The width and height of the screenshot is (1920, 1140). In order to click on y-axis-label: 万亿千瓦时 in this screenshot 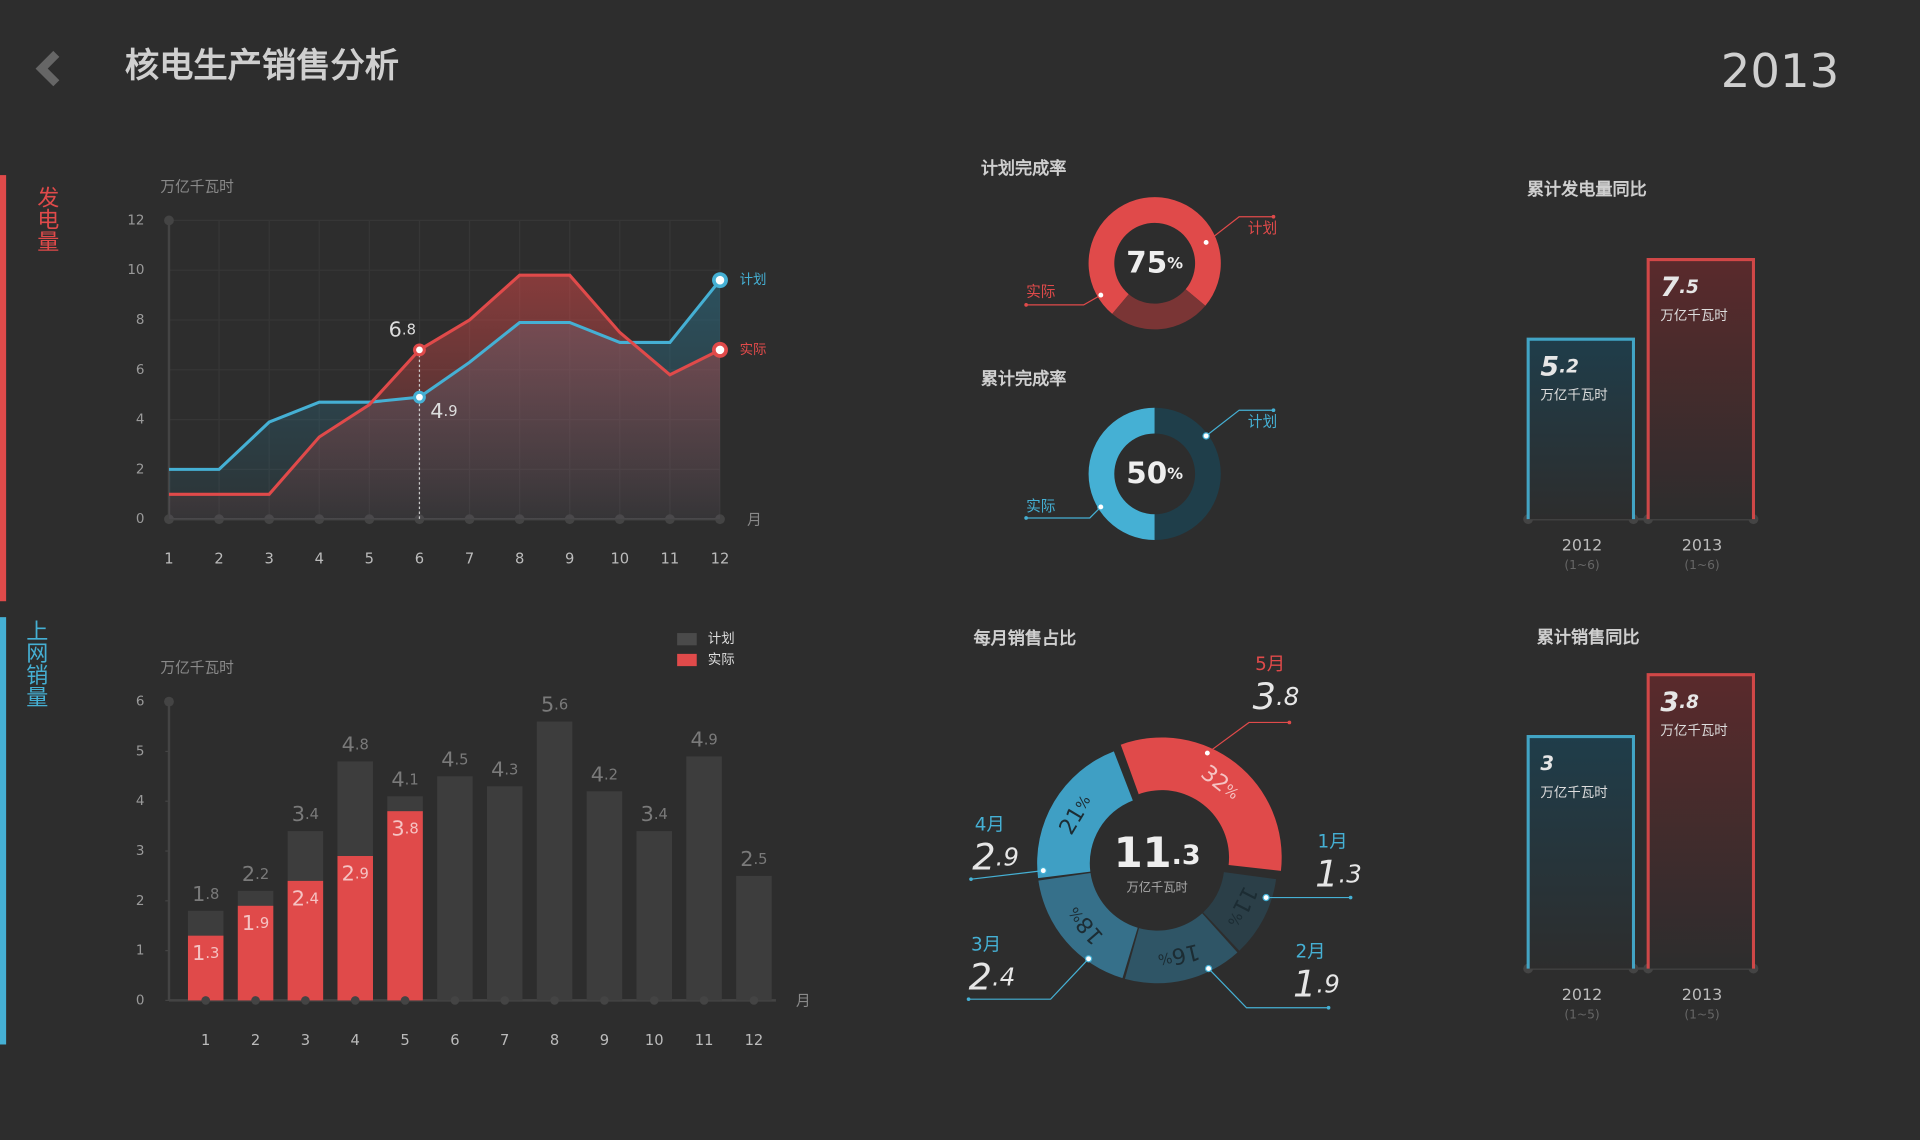, I will do `click(197, 186)`.